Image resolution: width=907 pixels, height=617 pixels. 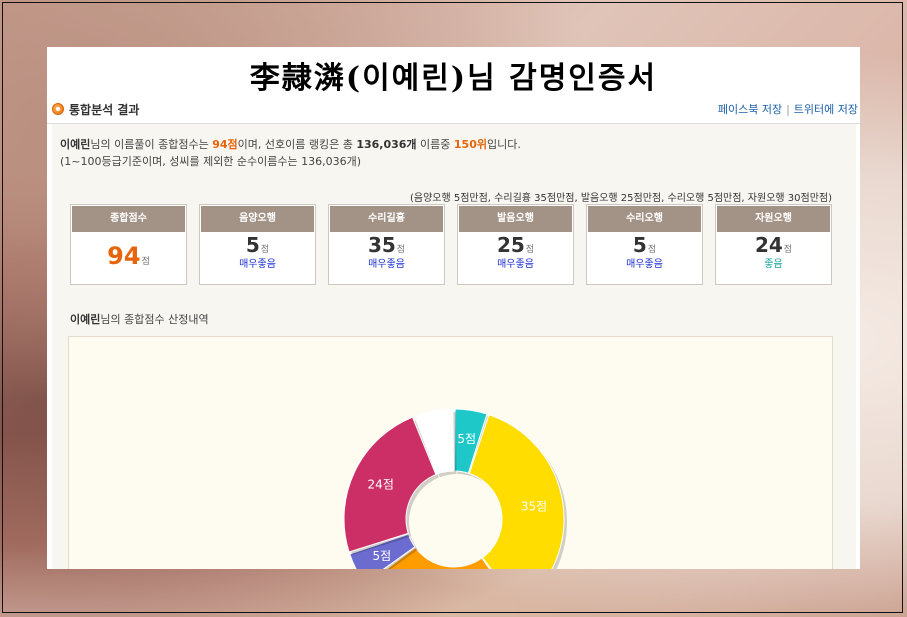 I want to click on breakdown-title: 이예린님의 종합점수 산정내역, so click(x=139, y=319).